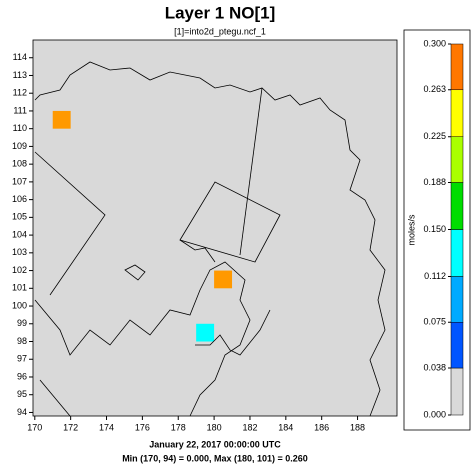 Image resolution: width=474 pixels, height=470 pixels. Describe the element at coordinates (215, 444) in the screenshot. I see `date-label: January 22, 2017 00:00:00 UTC` at that location.